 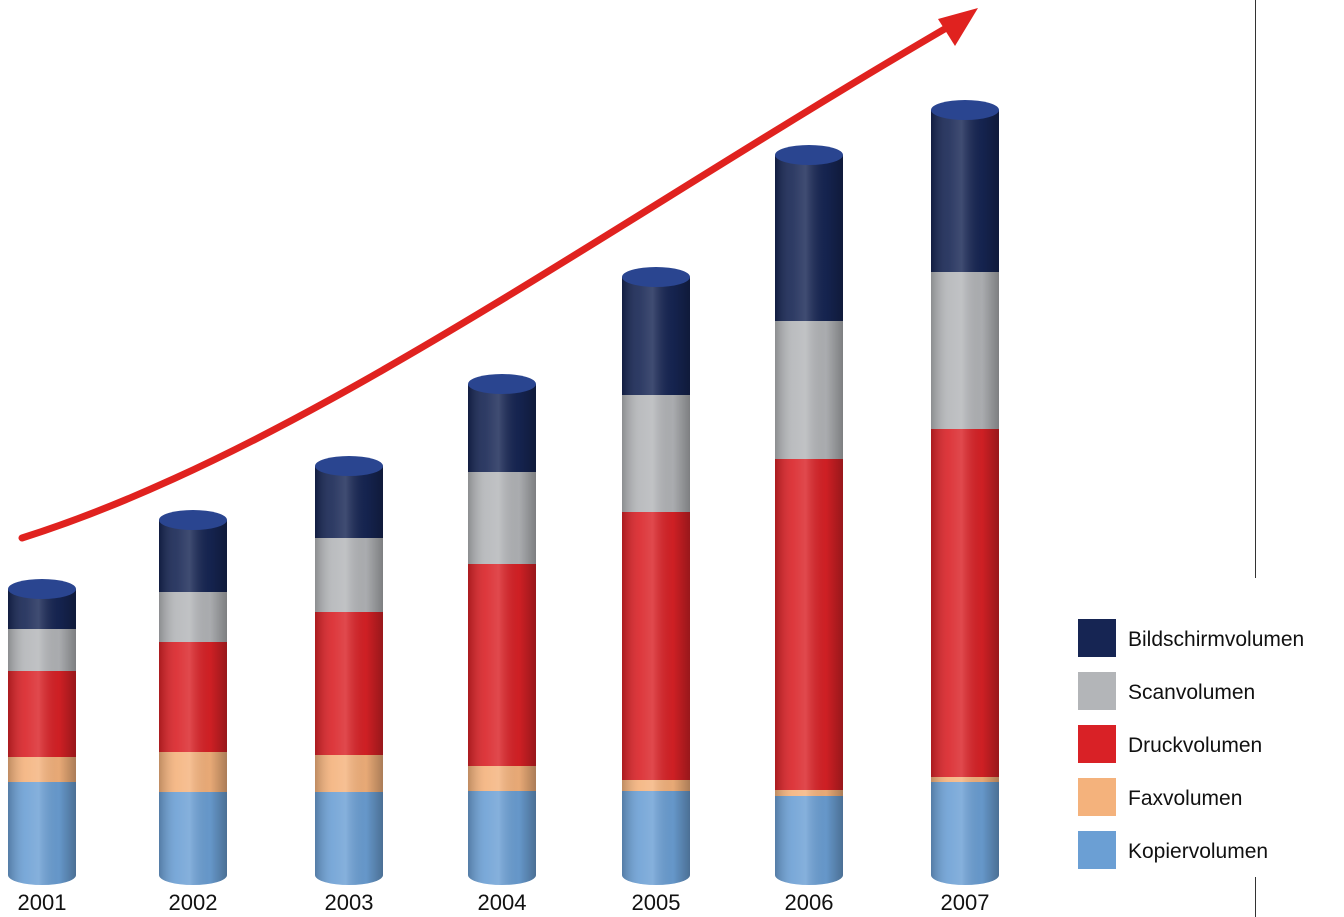 I want to click on legend-swatch-bildschirmvolumen, so click(x=1097, y=638).